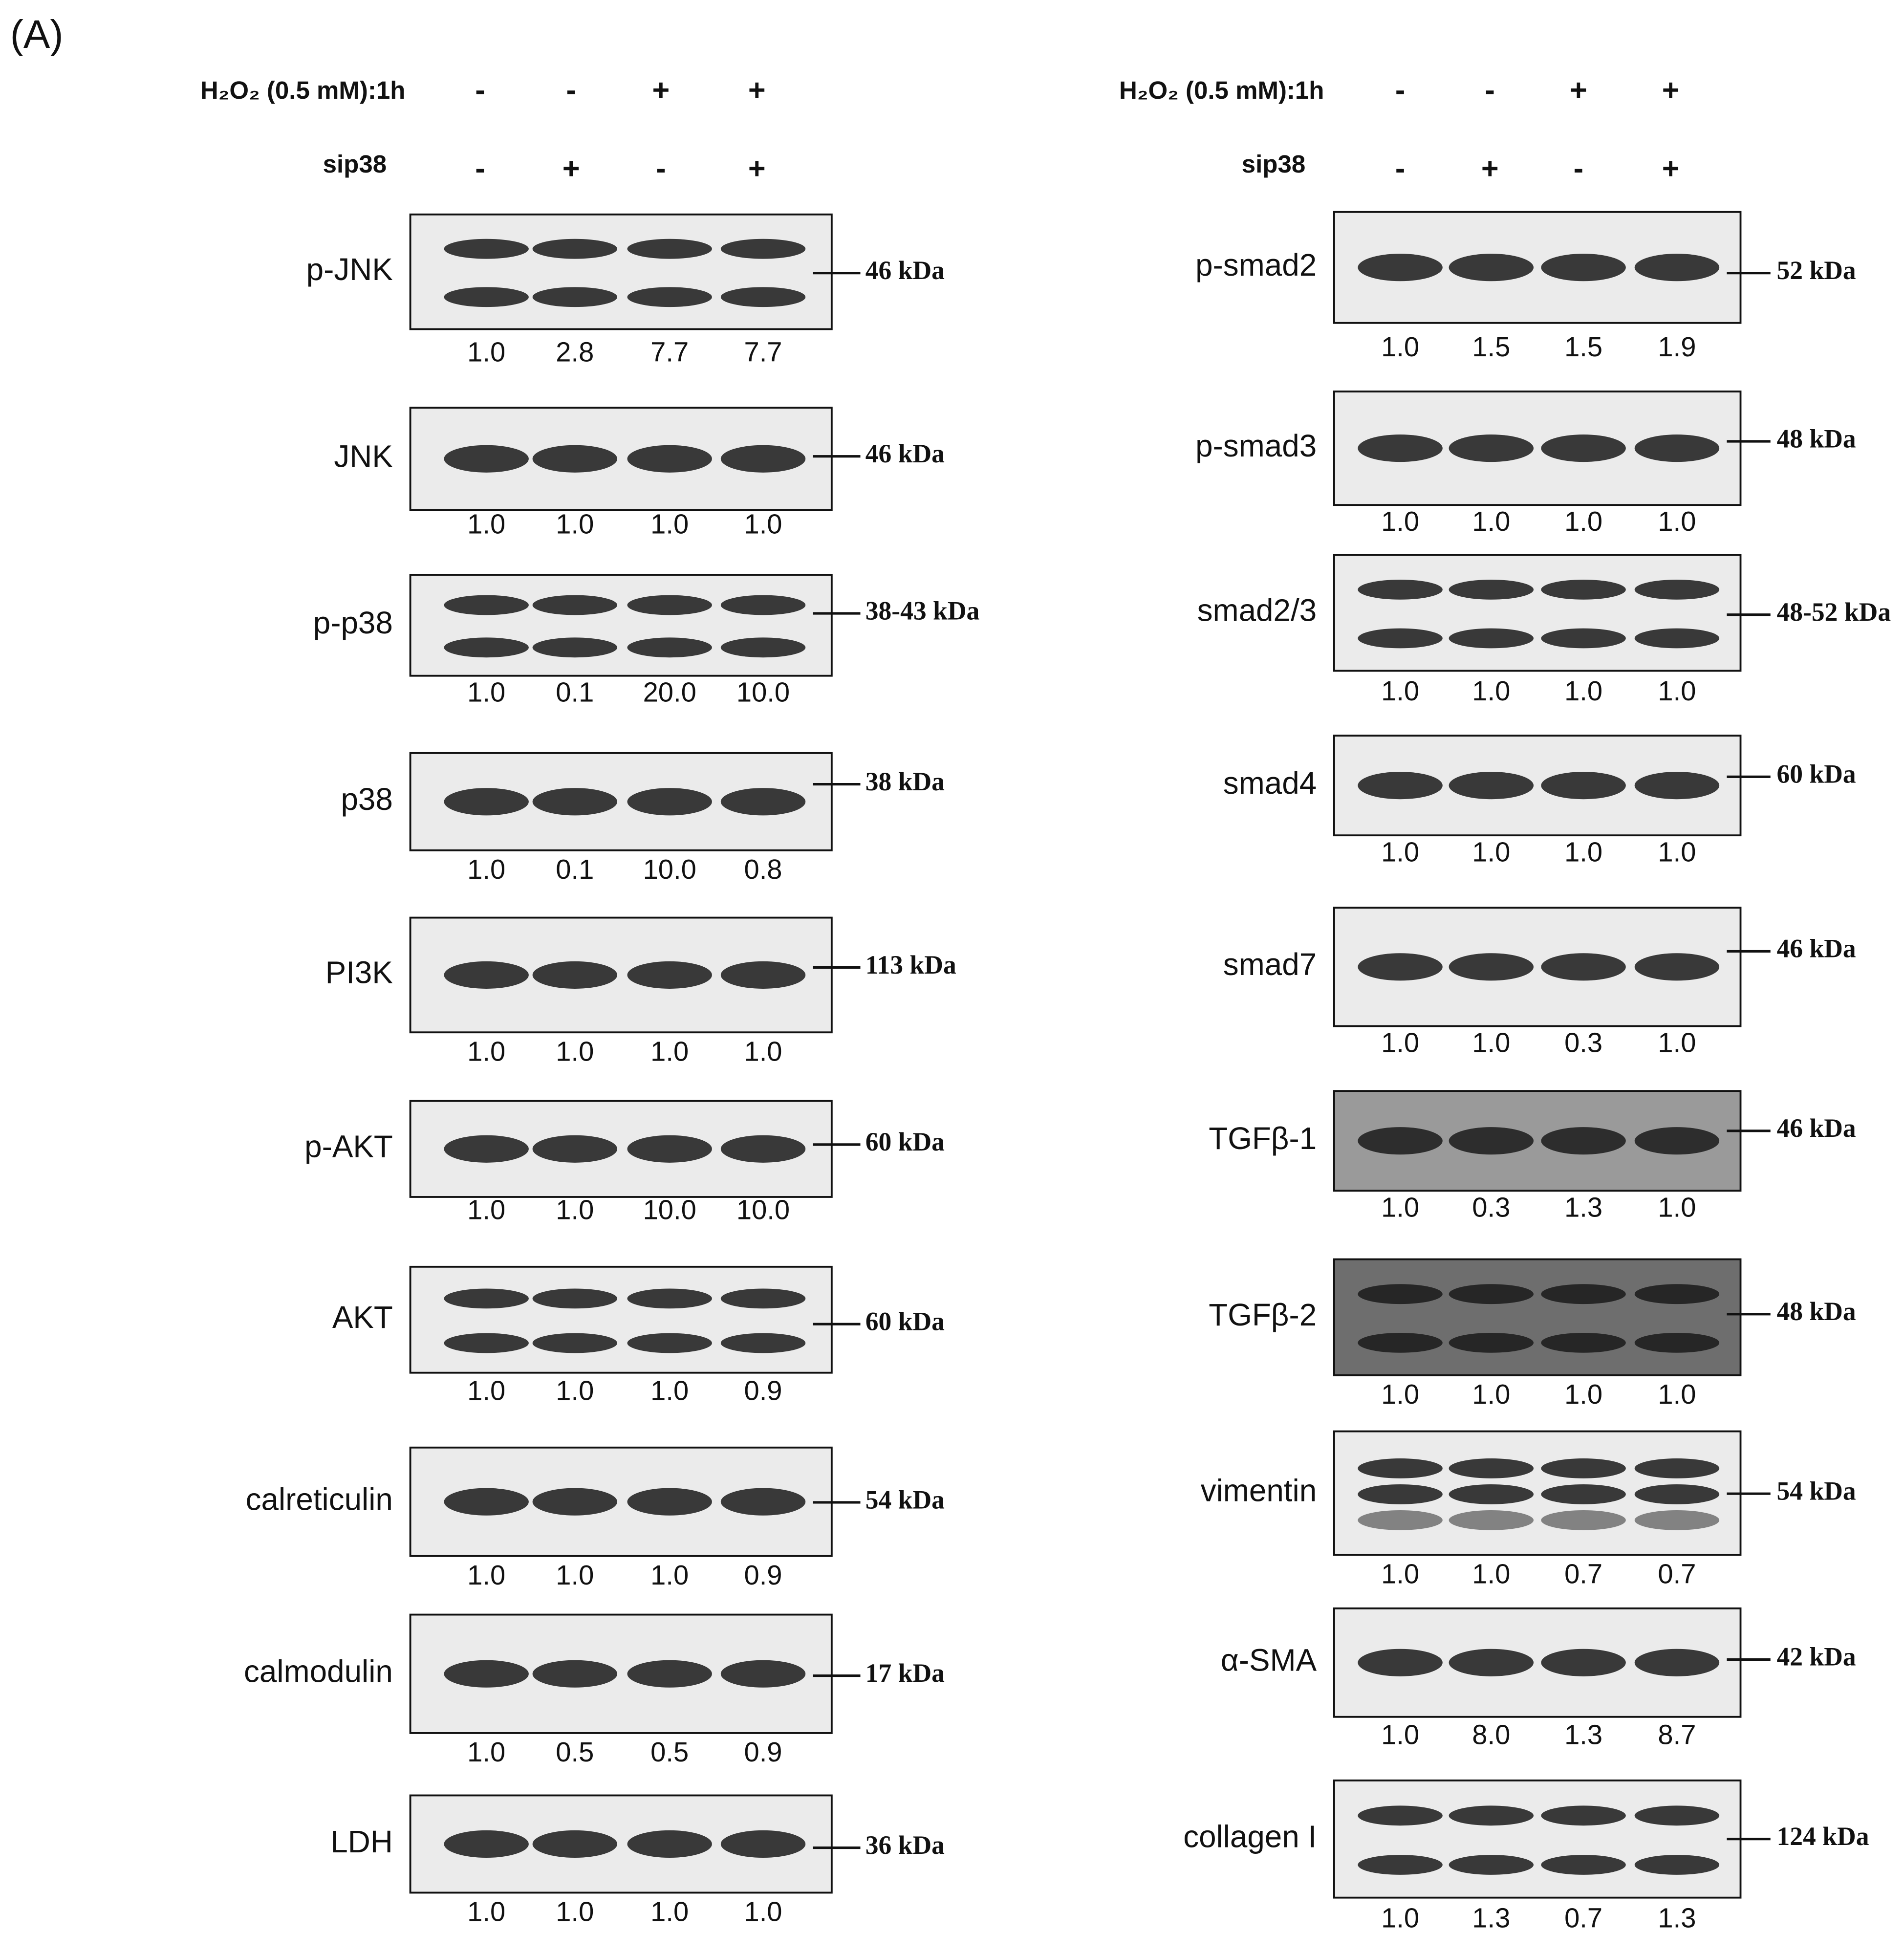  What do you see at coordinates (910, 965) in the screenshot?
I see `molecular-weight: 113 kDa` at bounding box center [910, 965].